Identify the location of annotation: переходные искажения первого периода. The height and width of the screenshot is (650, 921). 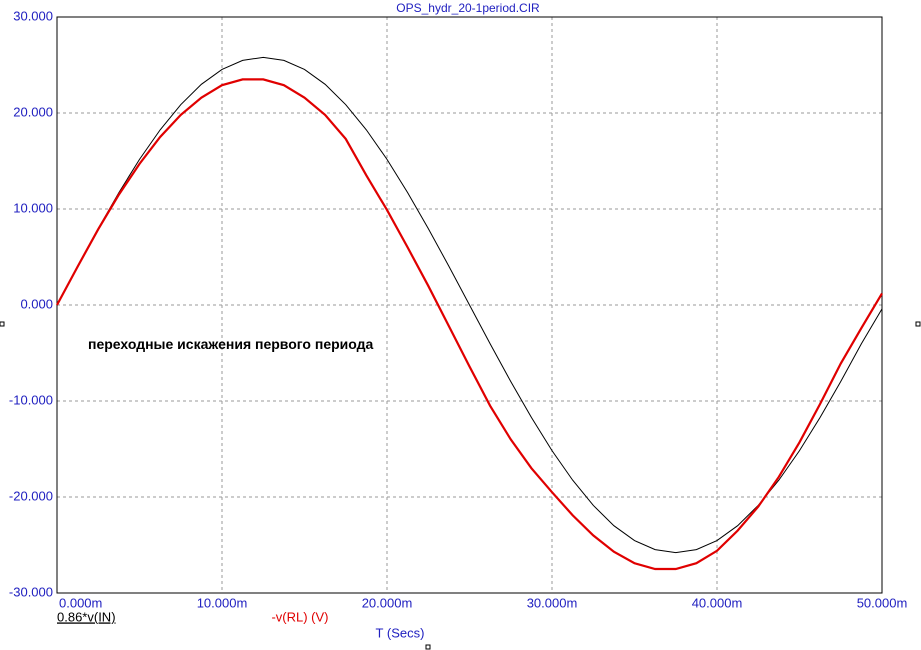
(231, 344).